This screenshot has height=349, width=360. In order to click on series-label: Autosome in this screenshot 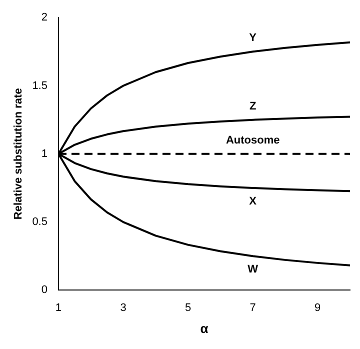, I will do `click(253, 140)`.